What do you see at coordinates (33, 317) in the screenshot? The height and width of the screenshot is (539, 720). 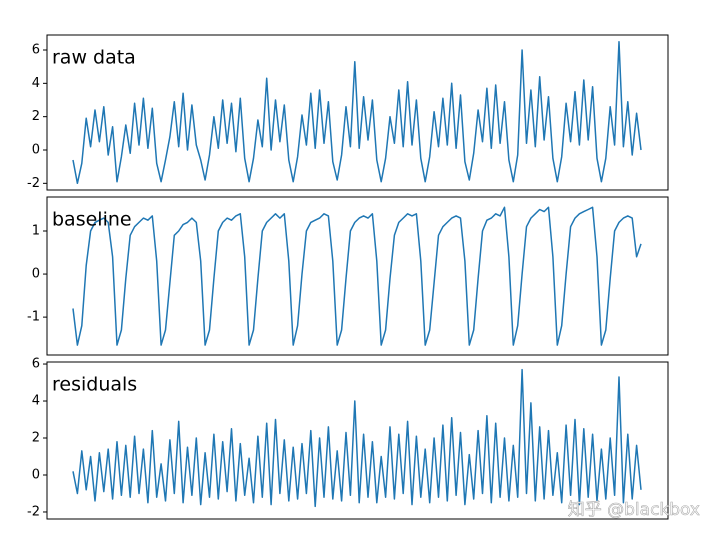 I see `y-tick-label: -1` at bounding box center [33, 317].